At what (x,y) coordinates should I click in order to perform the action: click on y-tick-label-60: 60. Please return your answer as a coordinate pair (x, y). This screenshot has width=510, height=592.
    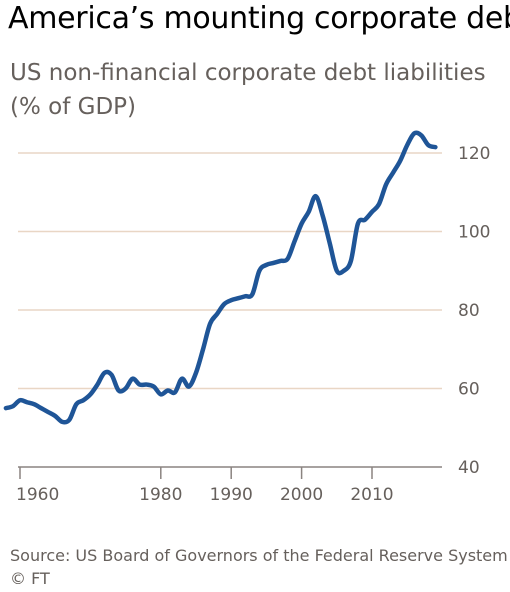
    Looking at the image, I should click on (469, 390).